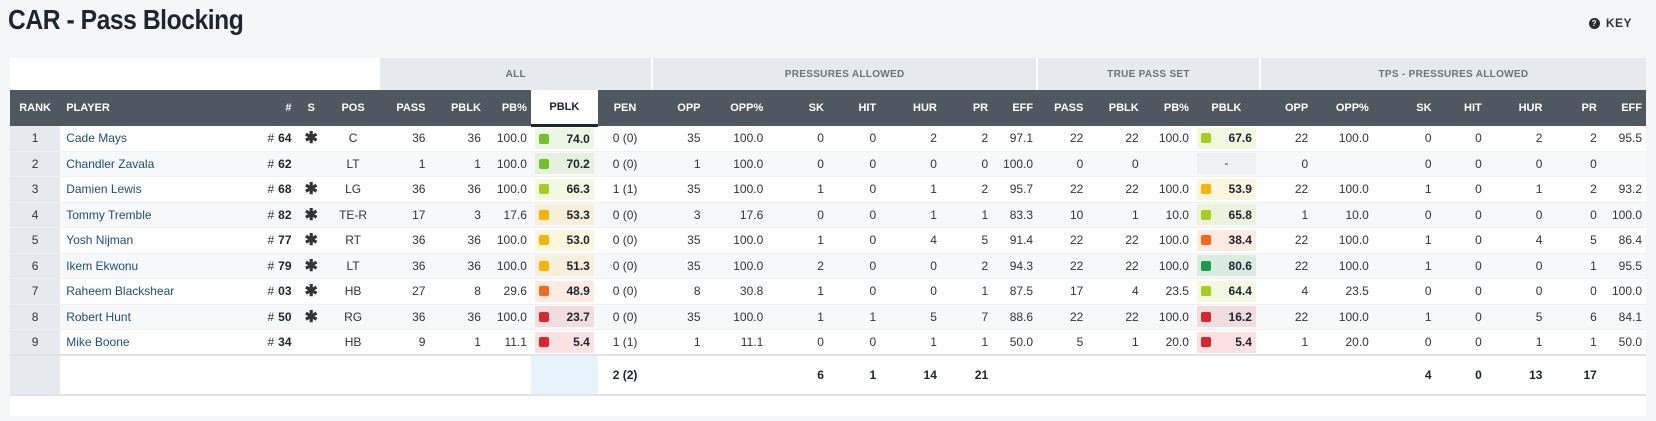 This screenshot has width=1656, height=421. Describe the element at coordinates (253, 240) in the screenshot. I see `jersey-number-cell: #77` at that location.